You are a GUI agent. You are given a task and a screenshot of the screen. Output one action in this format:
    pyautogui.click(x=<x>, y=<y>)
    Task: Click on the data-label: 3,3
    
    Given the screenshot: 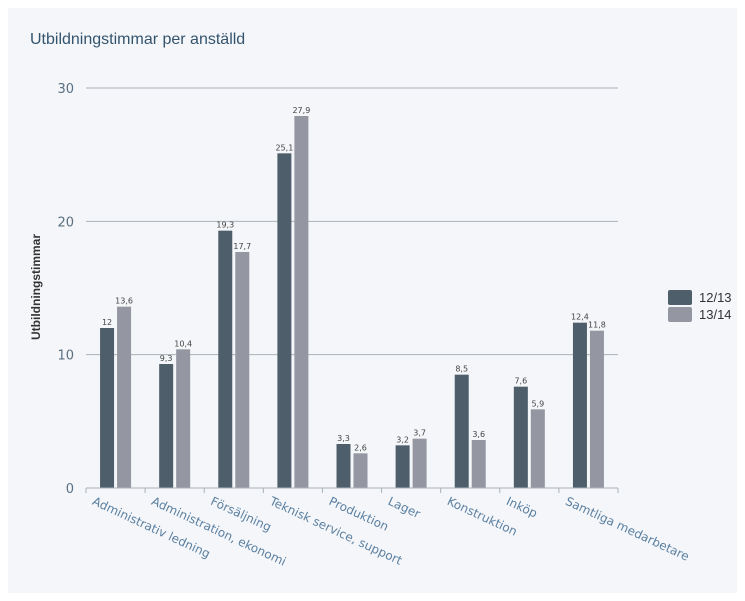 What is the action you would take?
    pyautogui.click(x=343, y=438)
    